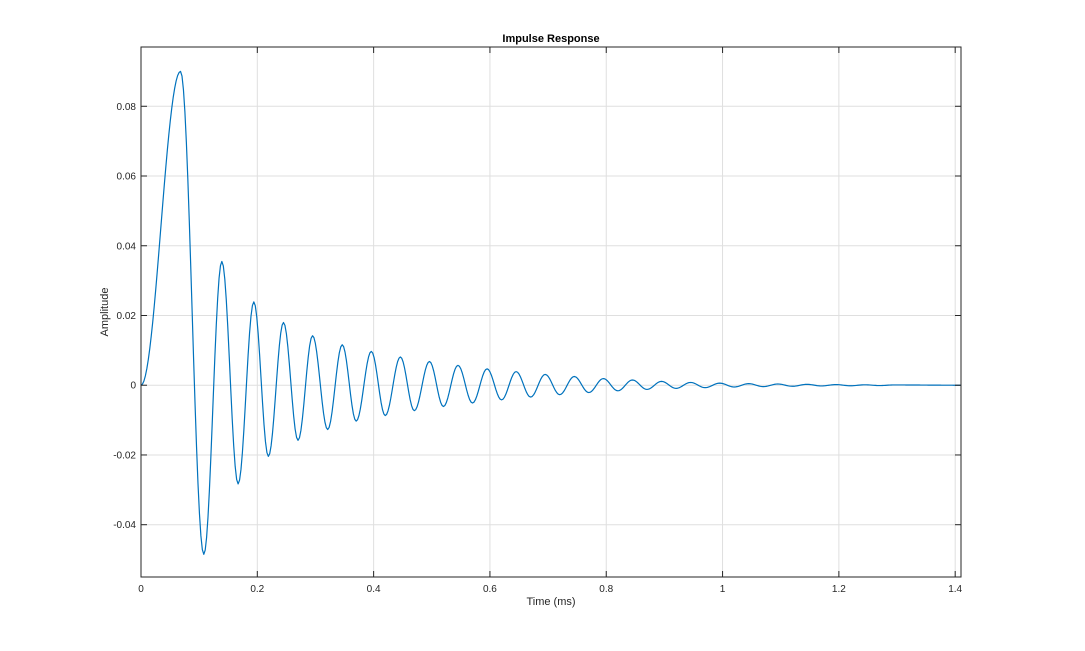 This screenshot has height=651, width=1085. Describe the element at coordinates (955, 589) in the screenshot. I see `x-tick-label: 1.4` at that location.